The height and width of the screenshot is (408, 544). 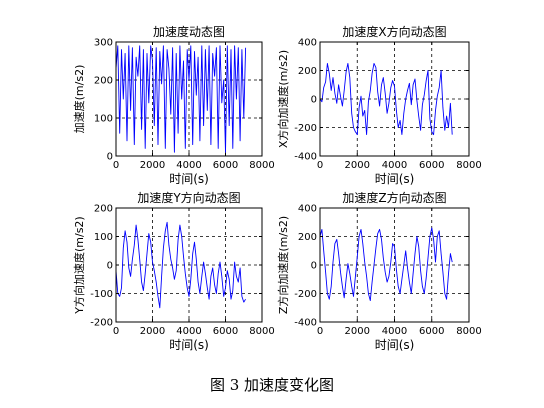 I want to click on y-axis-label: 加速度(m/s2), so click(x=79, y=99).